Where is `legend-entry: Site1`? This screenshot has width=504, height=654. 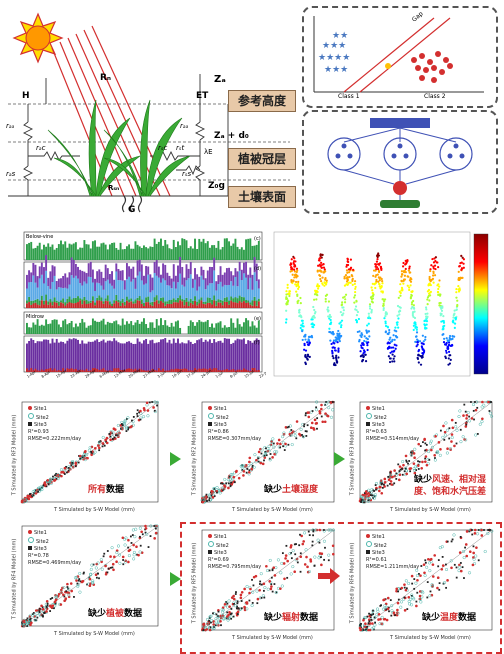
legend-entry: Site1 is located at coordinates (234, 409).